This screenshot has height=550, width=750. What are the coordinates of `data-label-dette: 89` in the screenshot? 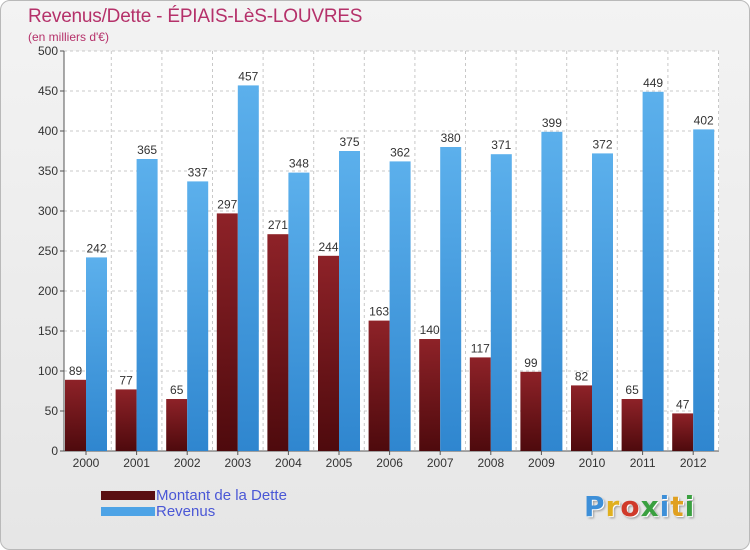 It's located at (76, 371).